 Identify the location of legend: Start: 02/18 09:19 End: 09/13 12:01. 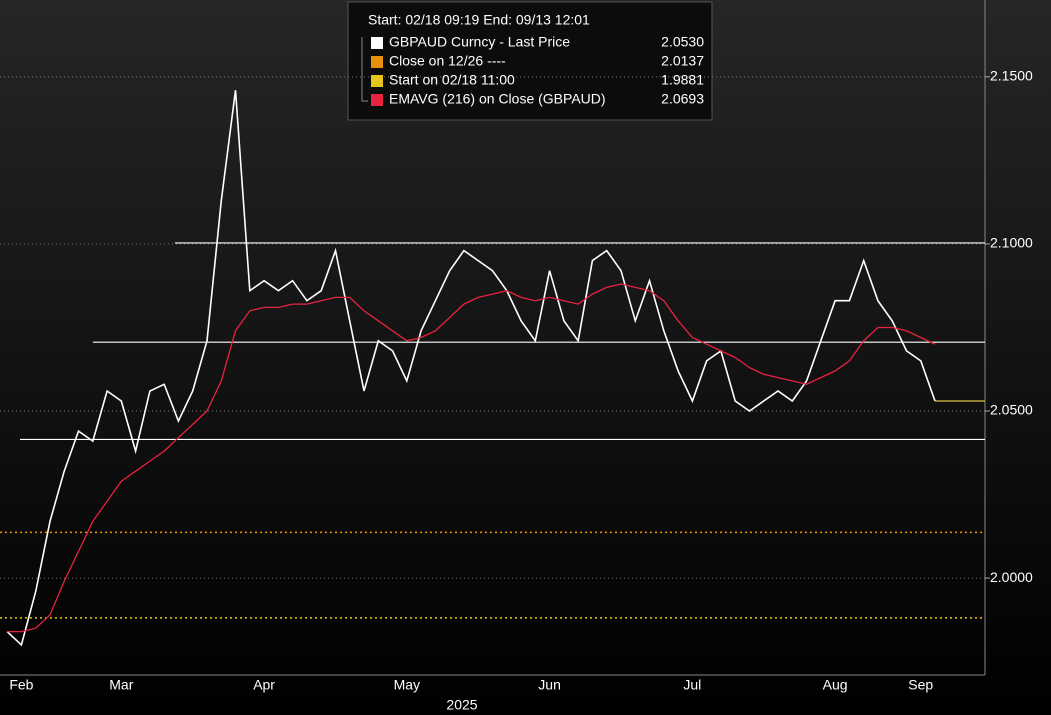
(530, 61).